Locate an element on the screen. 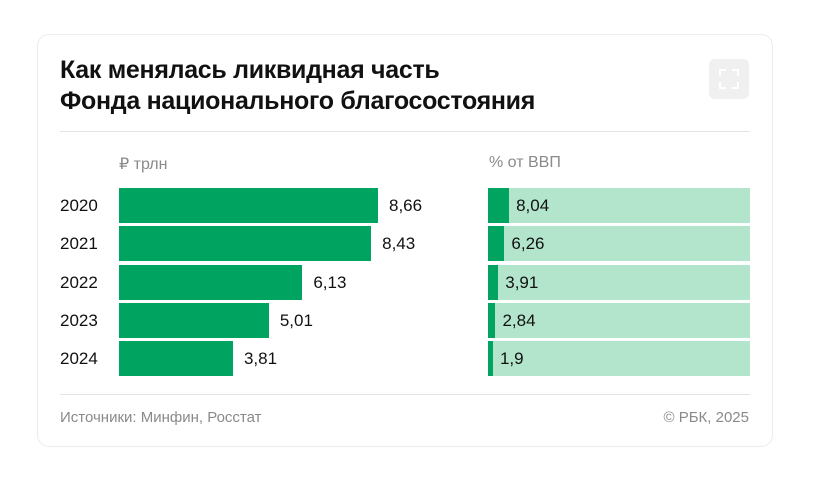 Image resolution: width=821 pixels, height=479 pixels. year-label: 2023 is located at coordinates (79, 320).